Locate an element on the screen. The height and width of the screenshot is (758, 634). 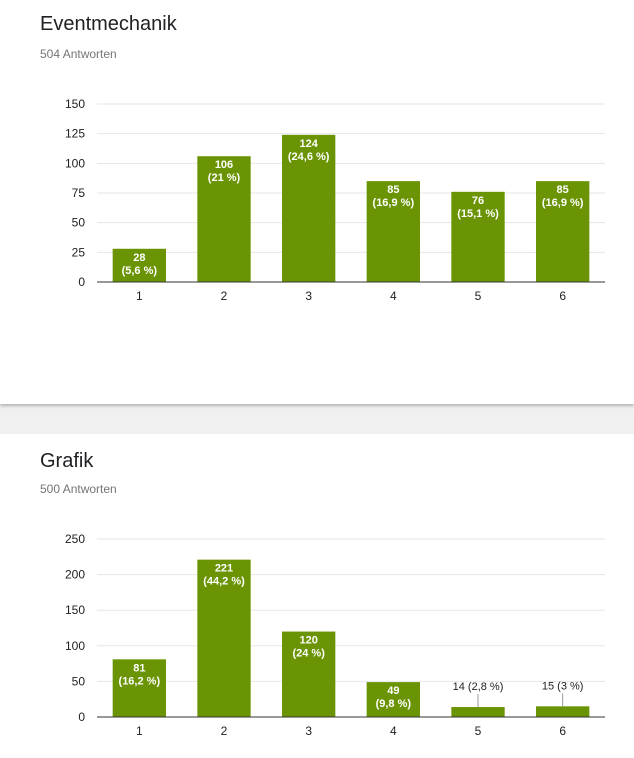
bar-value-label: 120 is located at coordinates (308, 641).